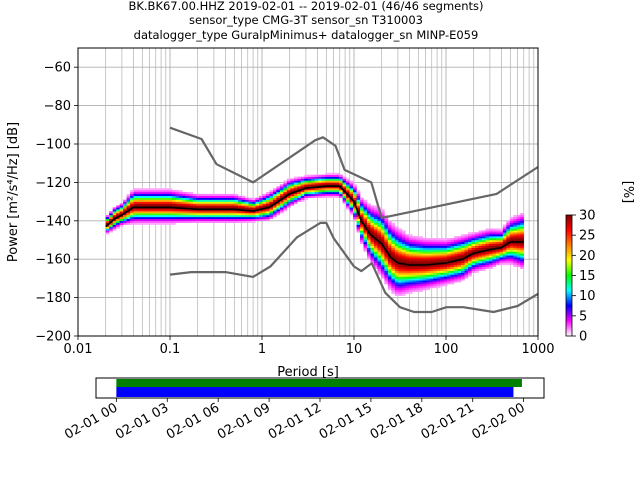 Image resolution: width=640 pixels, height=480 pixels. Describe the element at coordinates (57, 106) in the screenshot. I see `y-tick-label: −80` at that location.